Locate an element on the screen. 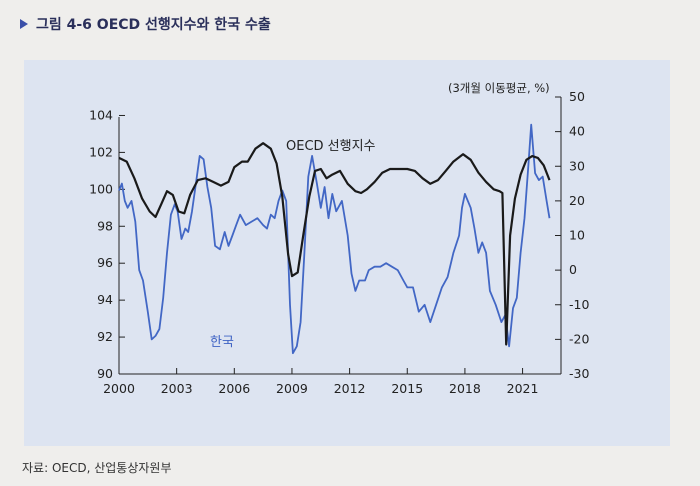  right-y-tick-label: 50 is located at coordinates (577, 96).